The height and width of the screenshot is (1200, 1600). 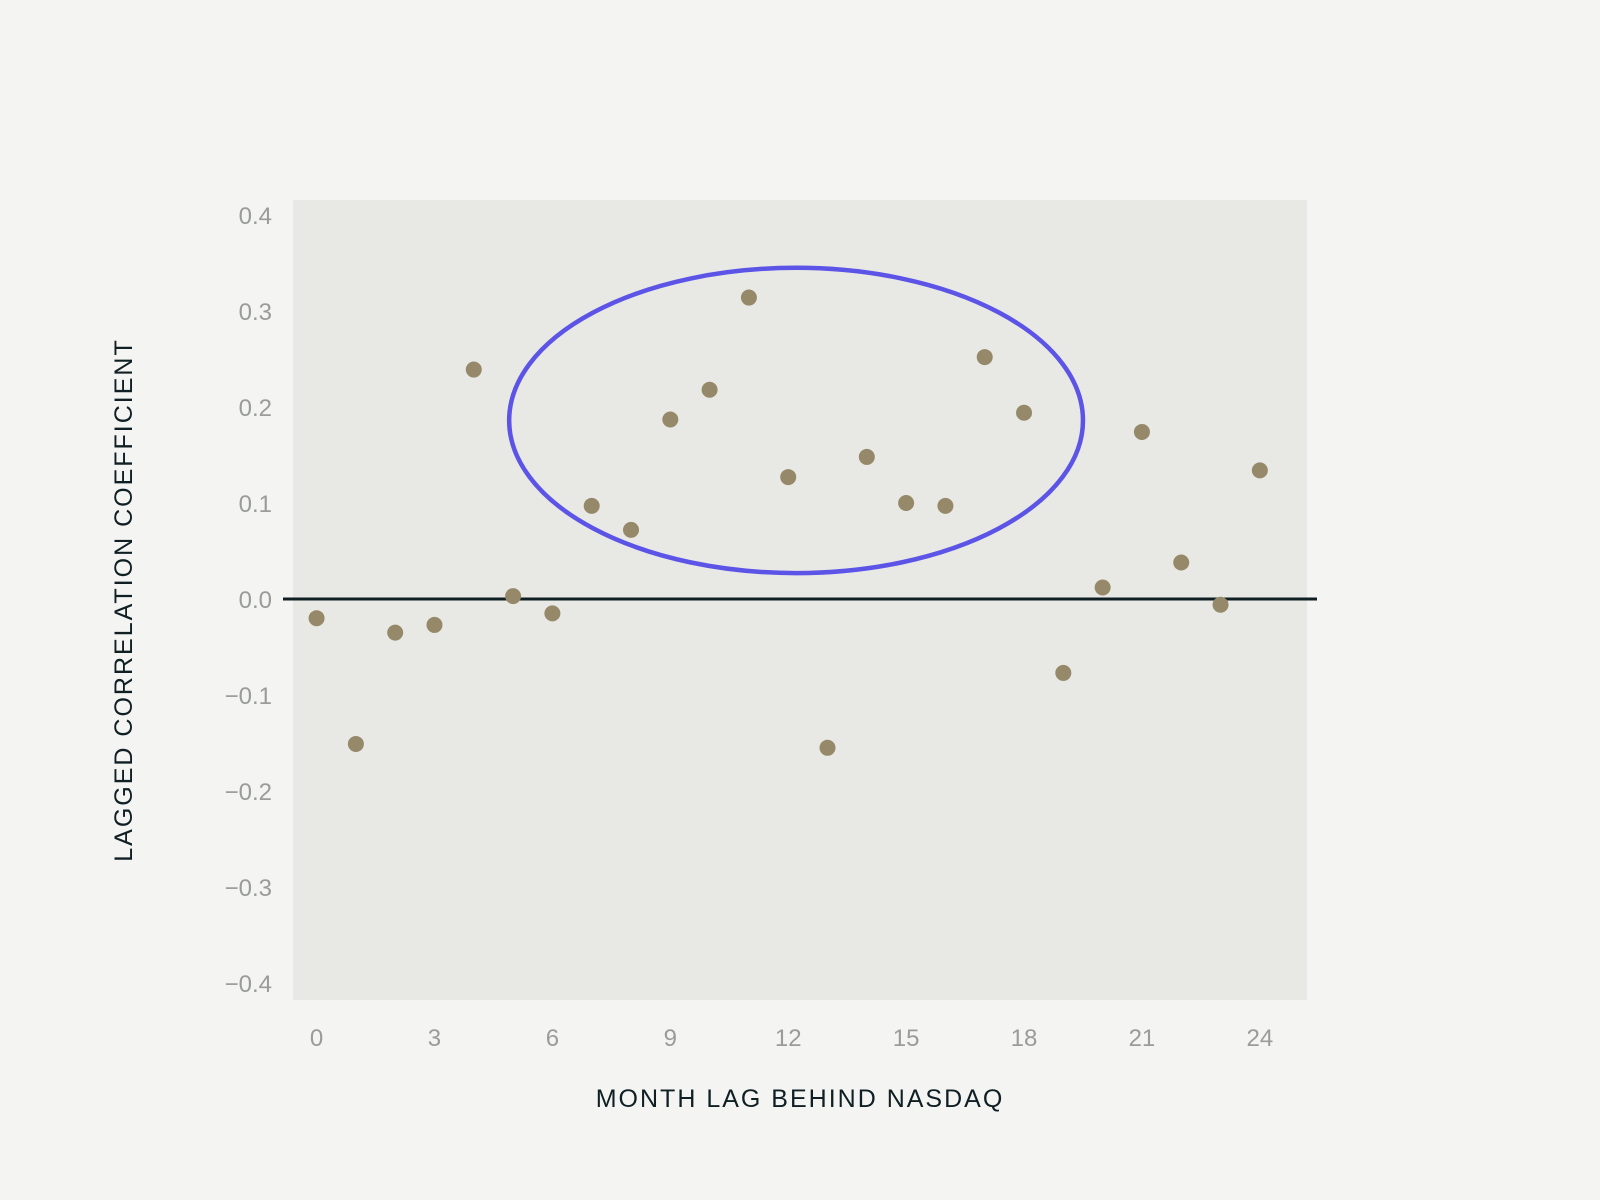 What do you see at coordinates (255, 312) in the screenshot?
I see `y-tick-label: 0.3` at bounding box center [255, 312].